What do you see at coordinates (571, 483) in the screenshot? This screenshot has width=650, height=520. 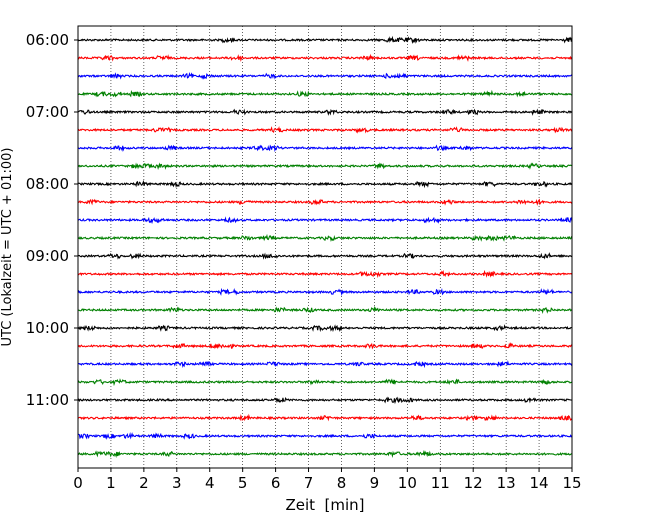 I see `x-tick-label: 15` at bounding box center [571, 483].